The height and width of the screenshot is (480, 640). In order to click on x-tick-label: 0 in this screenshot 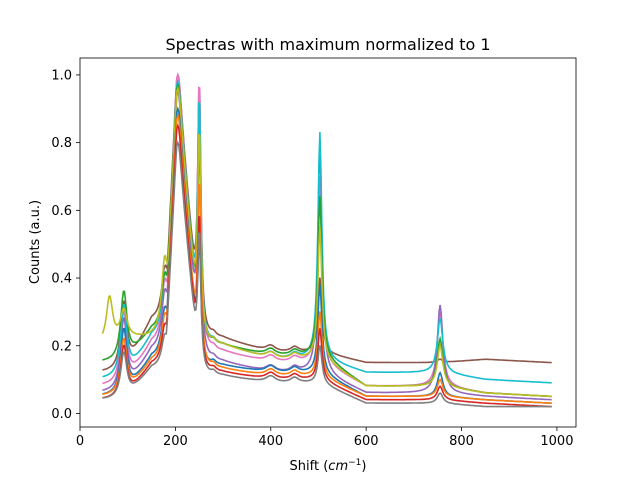, I will do `click(80, 441)`.